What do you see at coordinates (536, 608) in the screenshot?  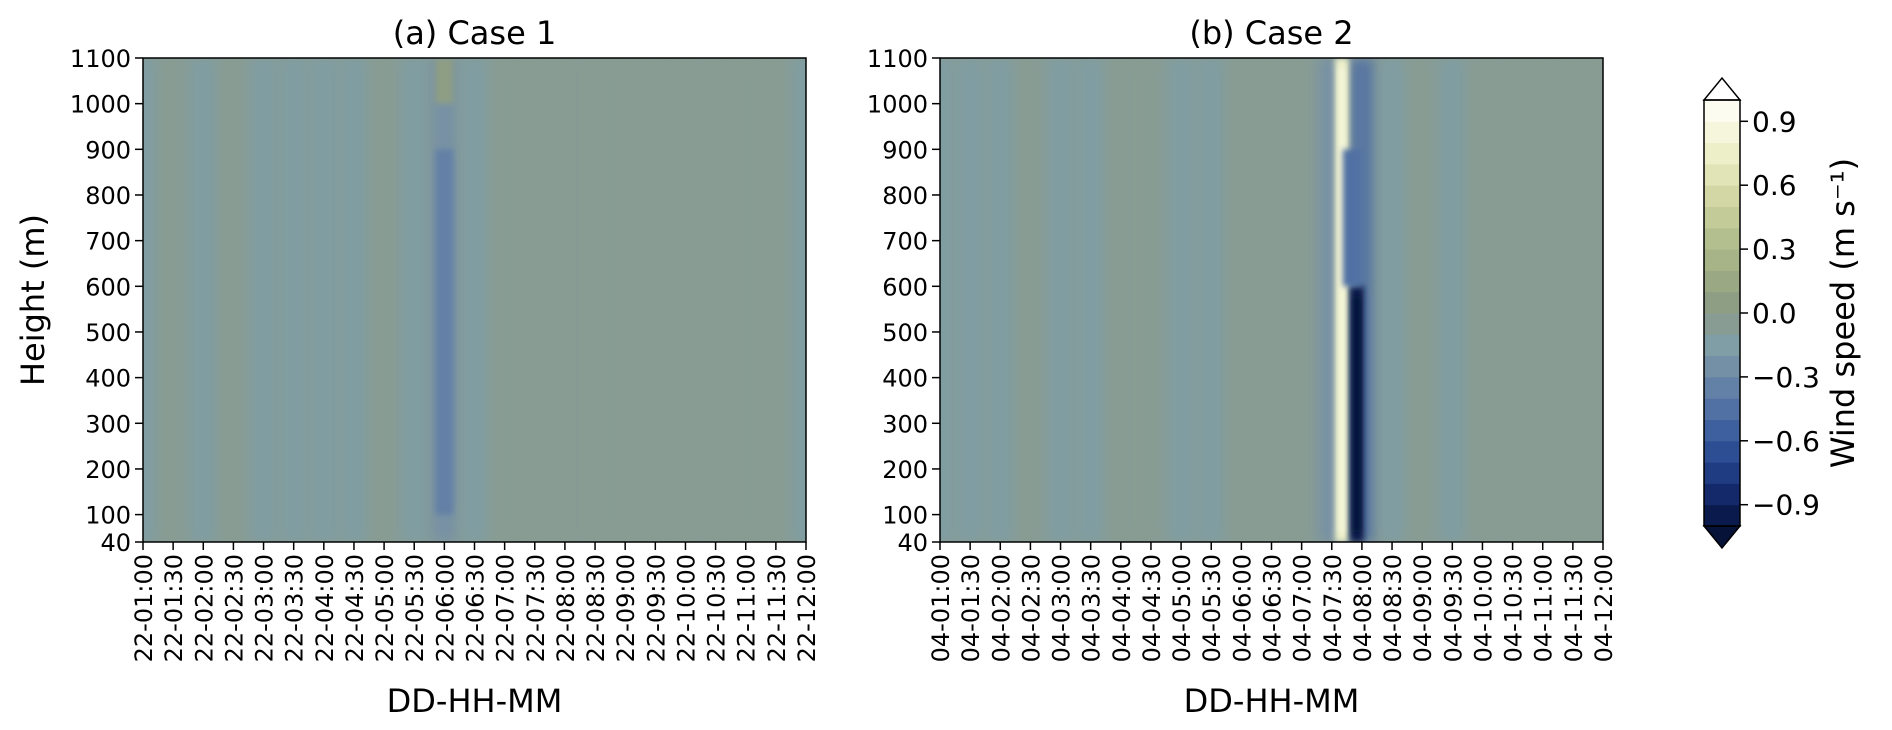 I see `x-tick-label: 22-07:30` at bounding box center [536, 608].